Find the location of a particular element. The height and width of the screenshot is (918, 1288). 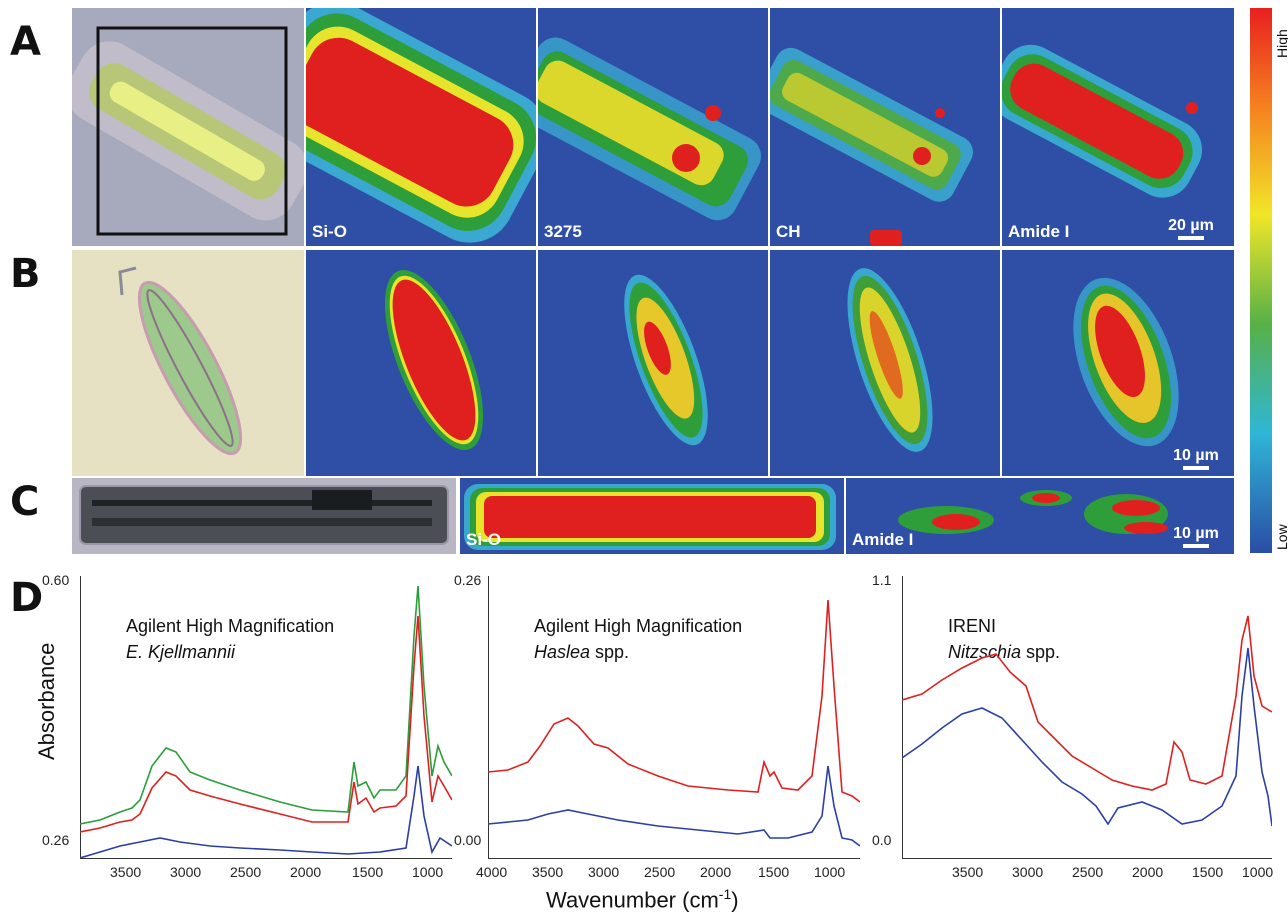

map-c-sio: Si-O is located at coordinates (652, 516).